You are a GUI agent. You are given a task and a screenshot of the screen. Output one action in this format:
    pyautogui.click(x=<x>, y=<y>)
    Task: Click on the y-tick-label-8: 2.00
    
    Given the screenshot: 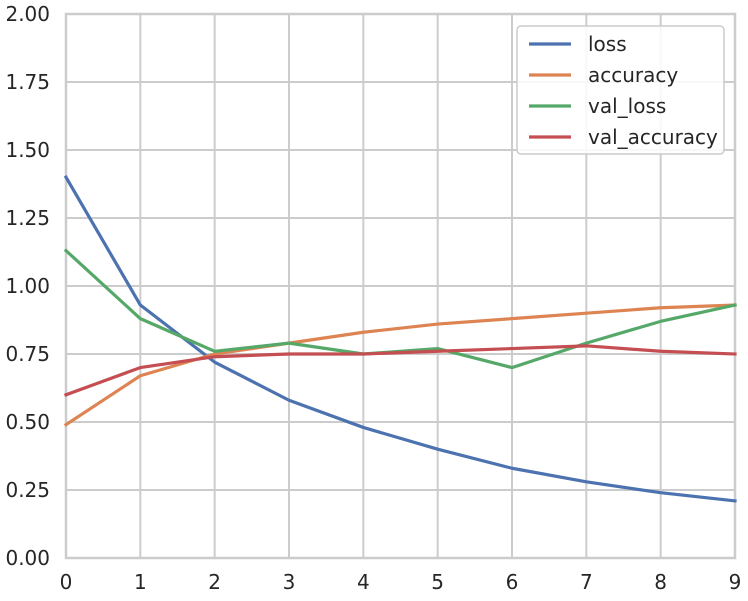 What is the action you would take?
    pyautogui.click(x=27, y=14)
    